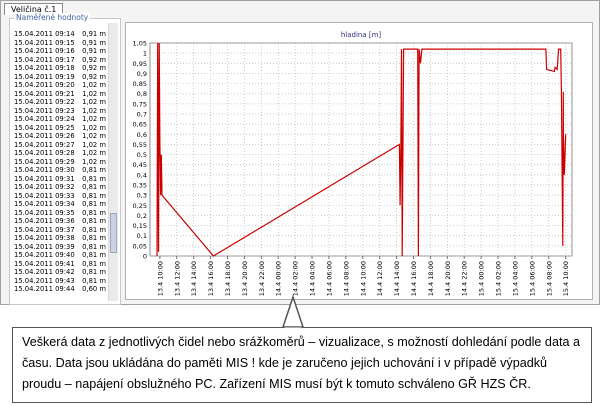 This screenshot has height=406, width=600. I want to click on x-tick-label: 15.4 02:00, so click(499, 278).